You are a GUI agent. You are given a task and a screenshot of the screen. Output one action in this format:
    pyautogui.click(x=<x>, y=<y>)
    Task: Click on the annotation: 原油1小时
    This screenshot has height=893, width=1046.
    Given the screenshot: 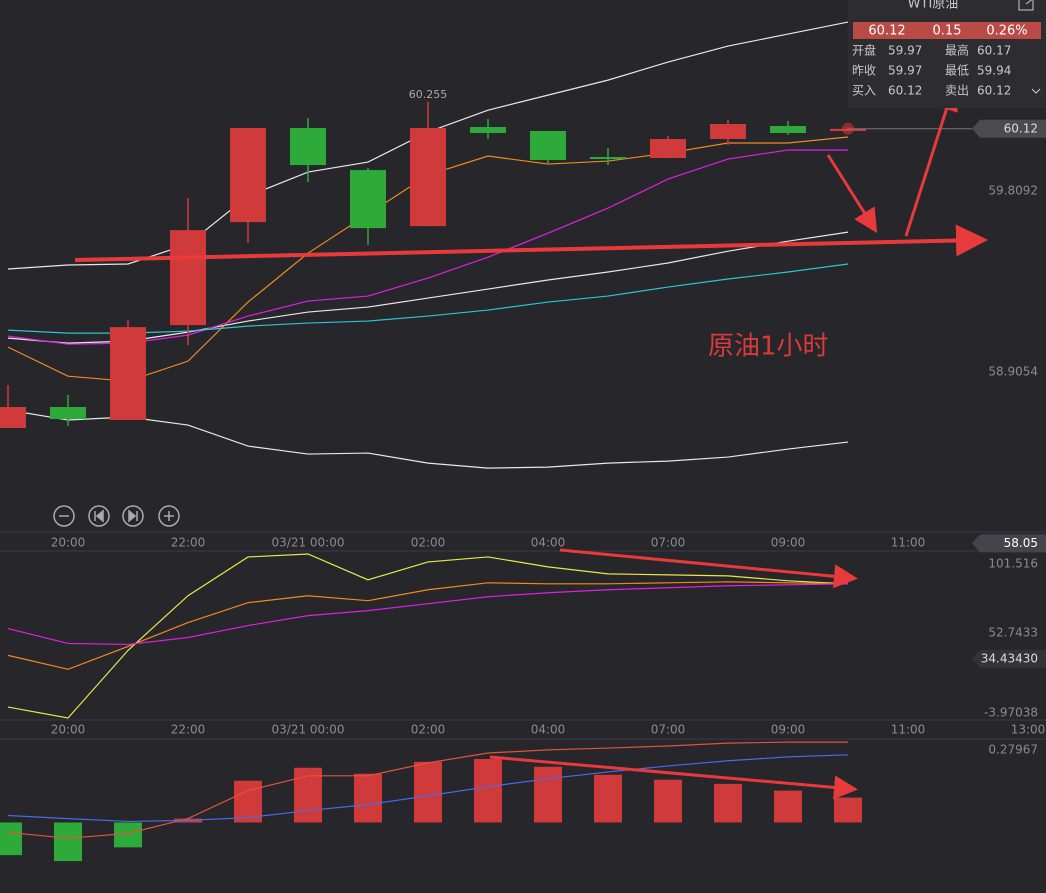 What is the action you would take?
    pyautogui.click(x=768, y=347)
    